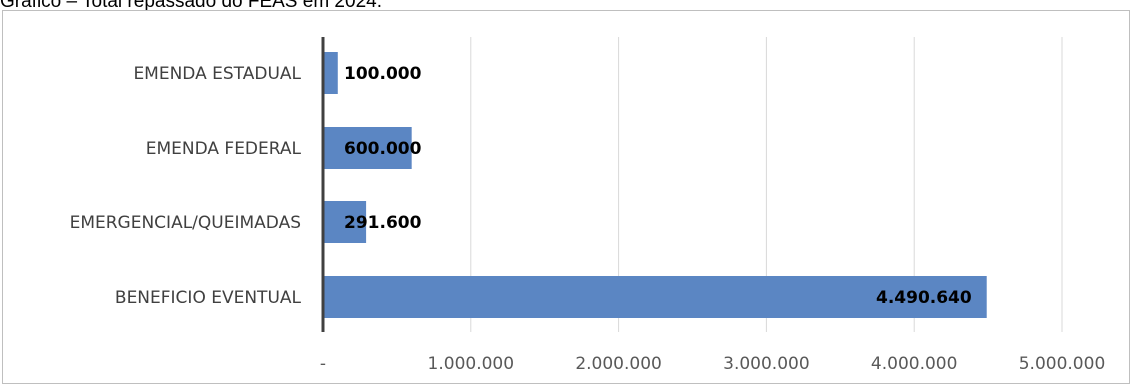  Describe the element at coordinates (1062, 364) in the screenshot. I see `tick-label-5: 5.000.000` at that location.